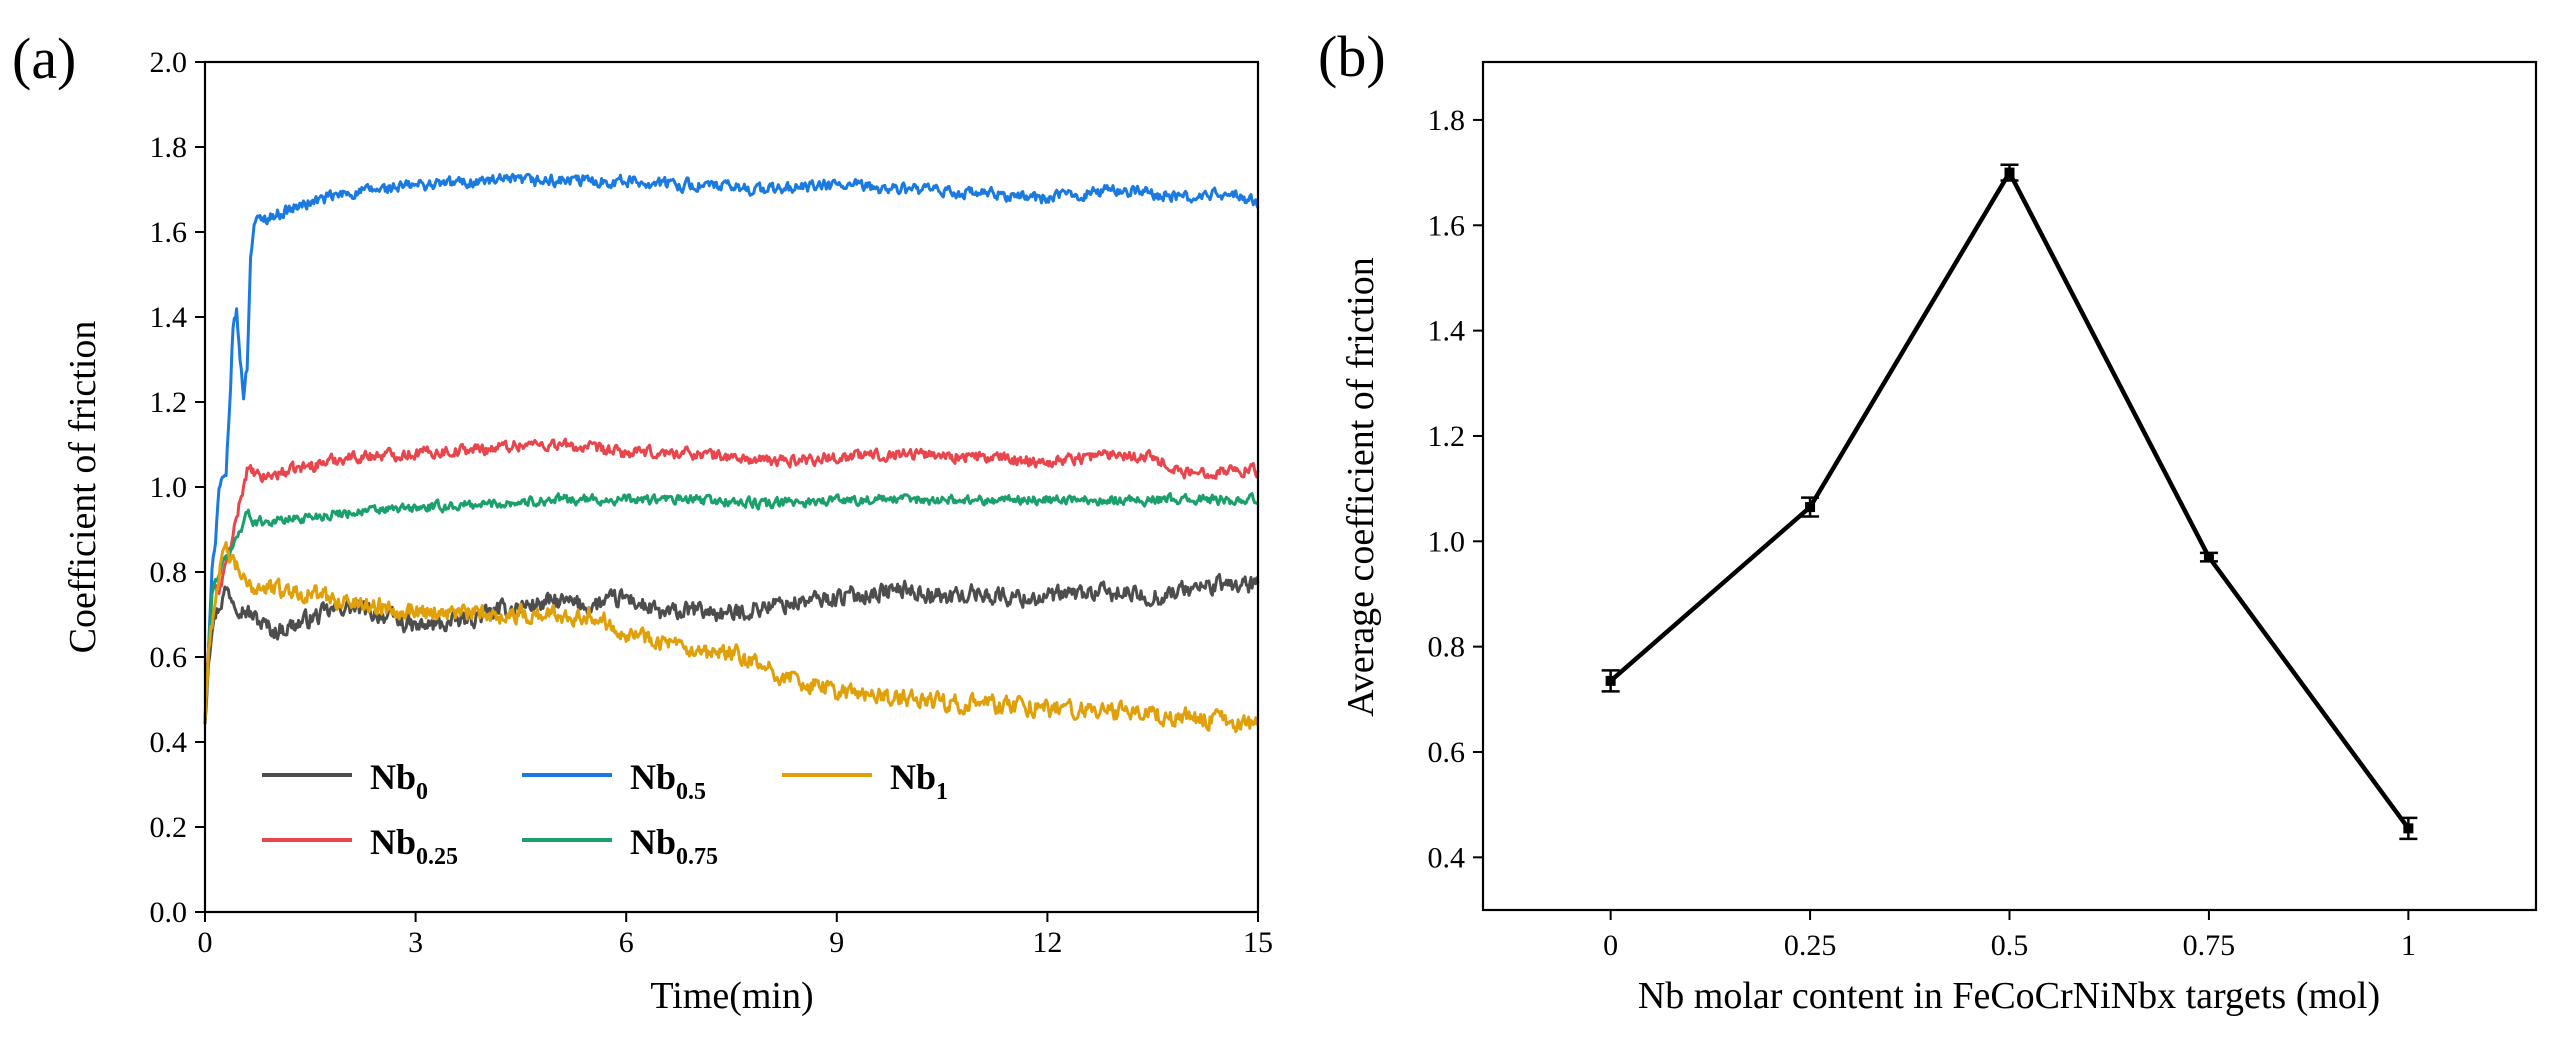 Image resolution: width=2561 pixels, height=1040 pixels. What do you see at coordinates (414, 846) in the screenshot?
I see `legend-label-Nb0-25: Nb0.25` at bounding box center [414, 846].